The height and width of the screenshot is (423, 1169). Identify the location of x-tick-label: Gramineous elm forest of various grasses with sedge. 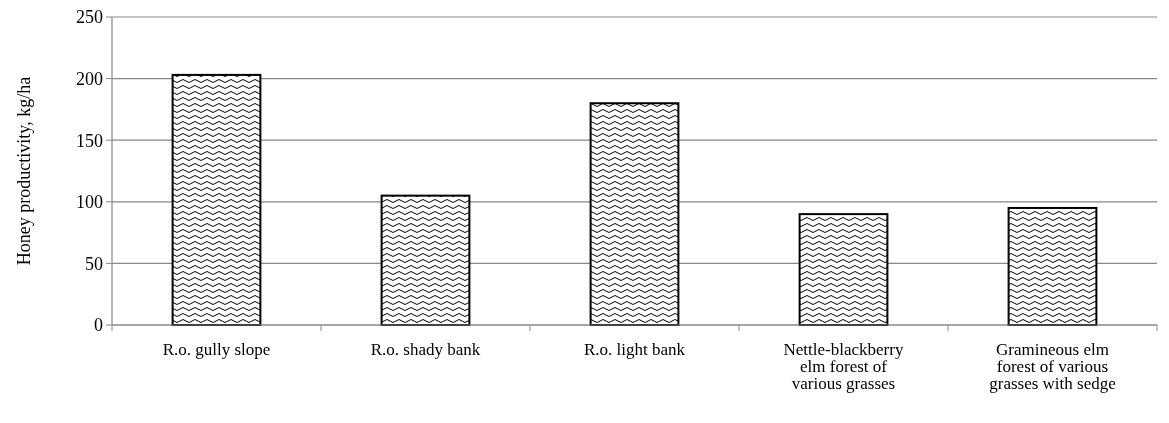
(1052, 366).